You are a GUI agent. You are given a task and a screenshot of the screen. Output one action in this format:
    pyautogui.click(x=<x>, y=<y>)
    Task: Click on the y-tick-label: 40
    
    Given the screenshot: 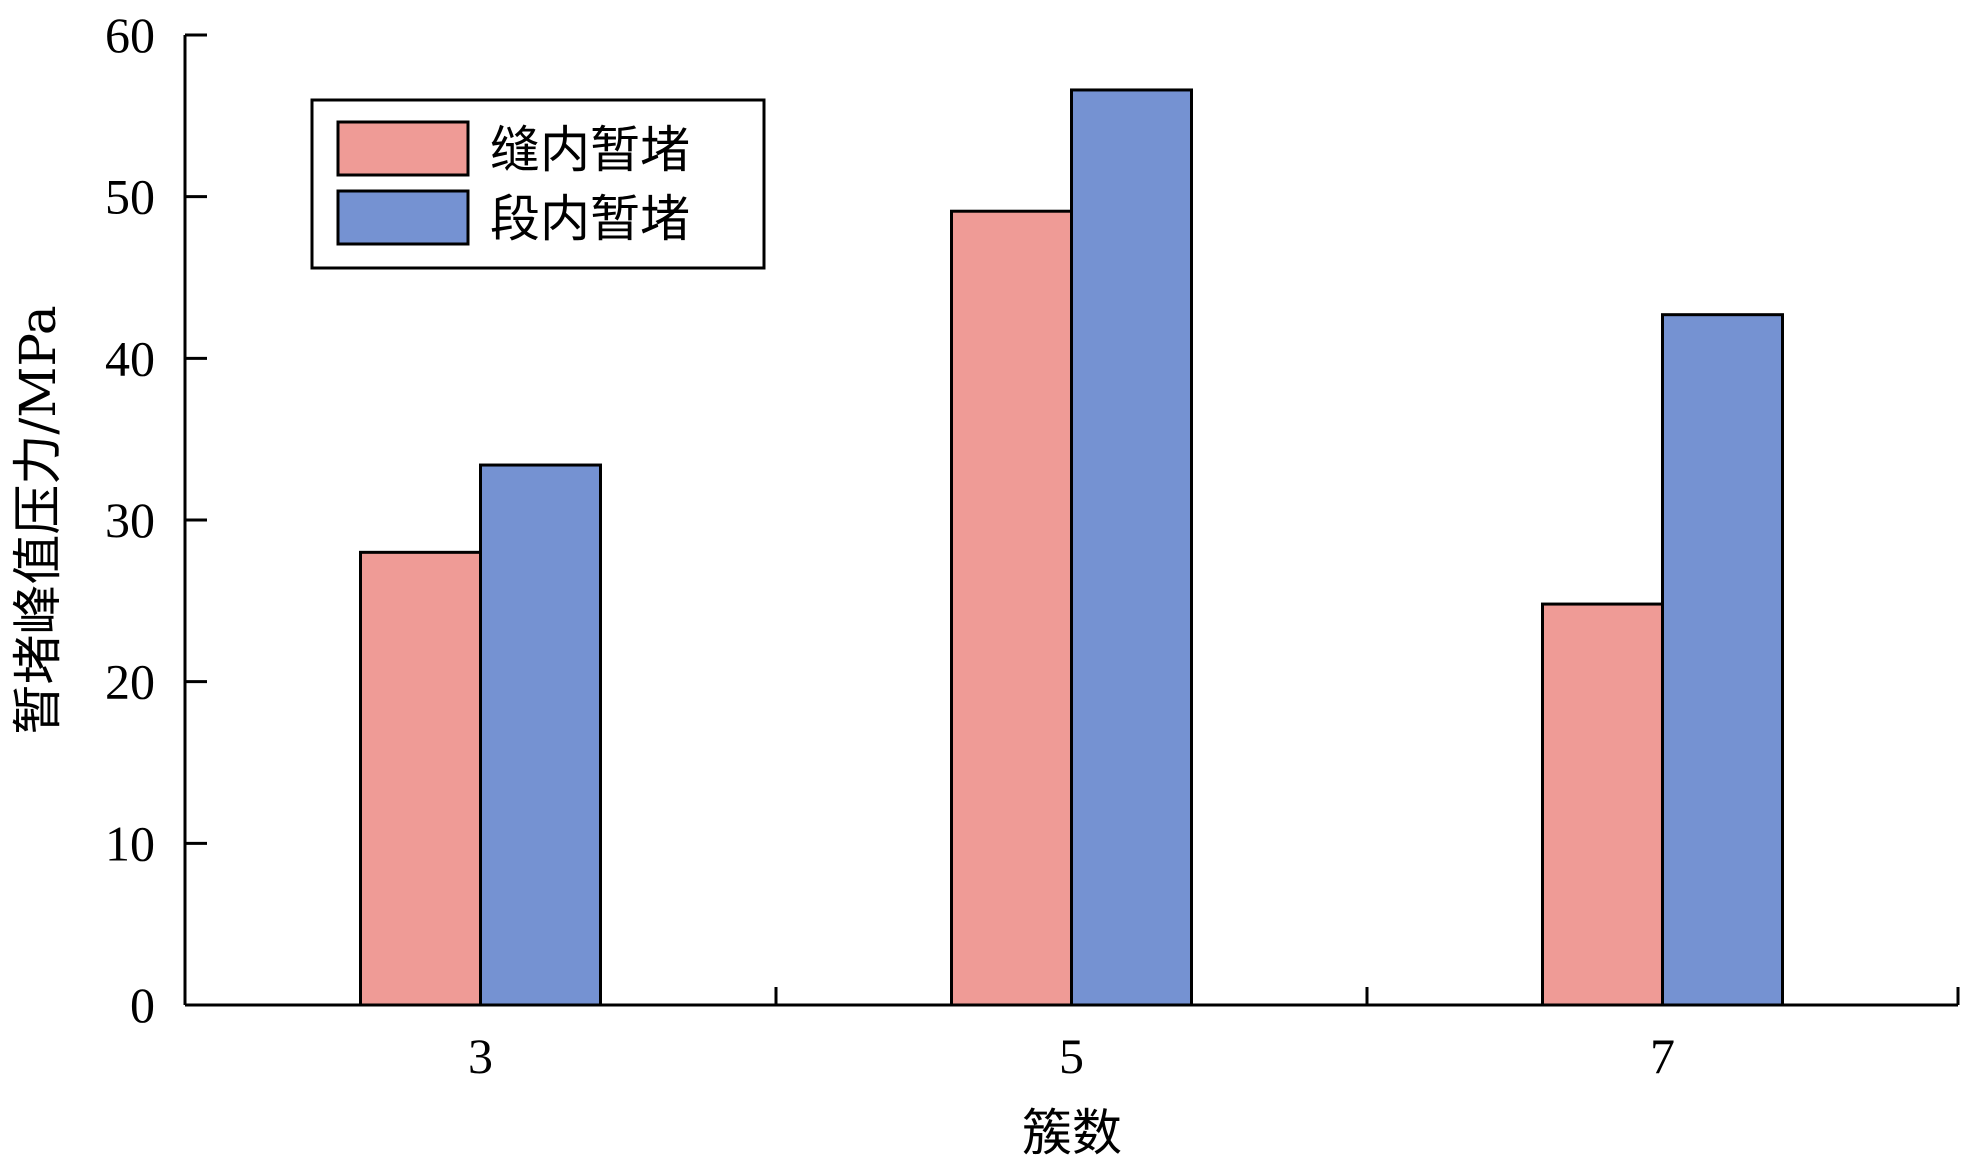 What is the action you would take?
    pyautogui.click(x=130, y=358)
    